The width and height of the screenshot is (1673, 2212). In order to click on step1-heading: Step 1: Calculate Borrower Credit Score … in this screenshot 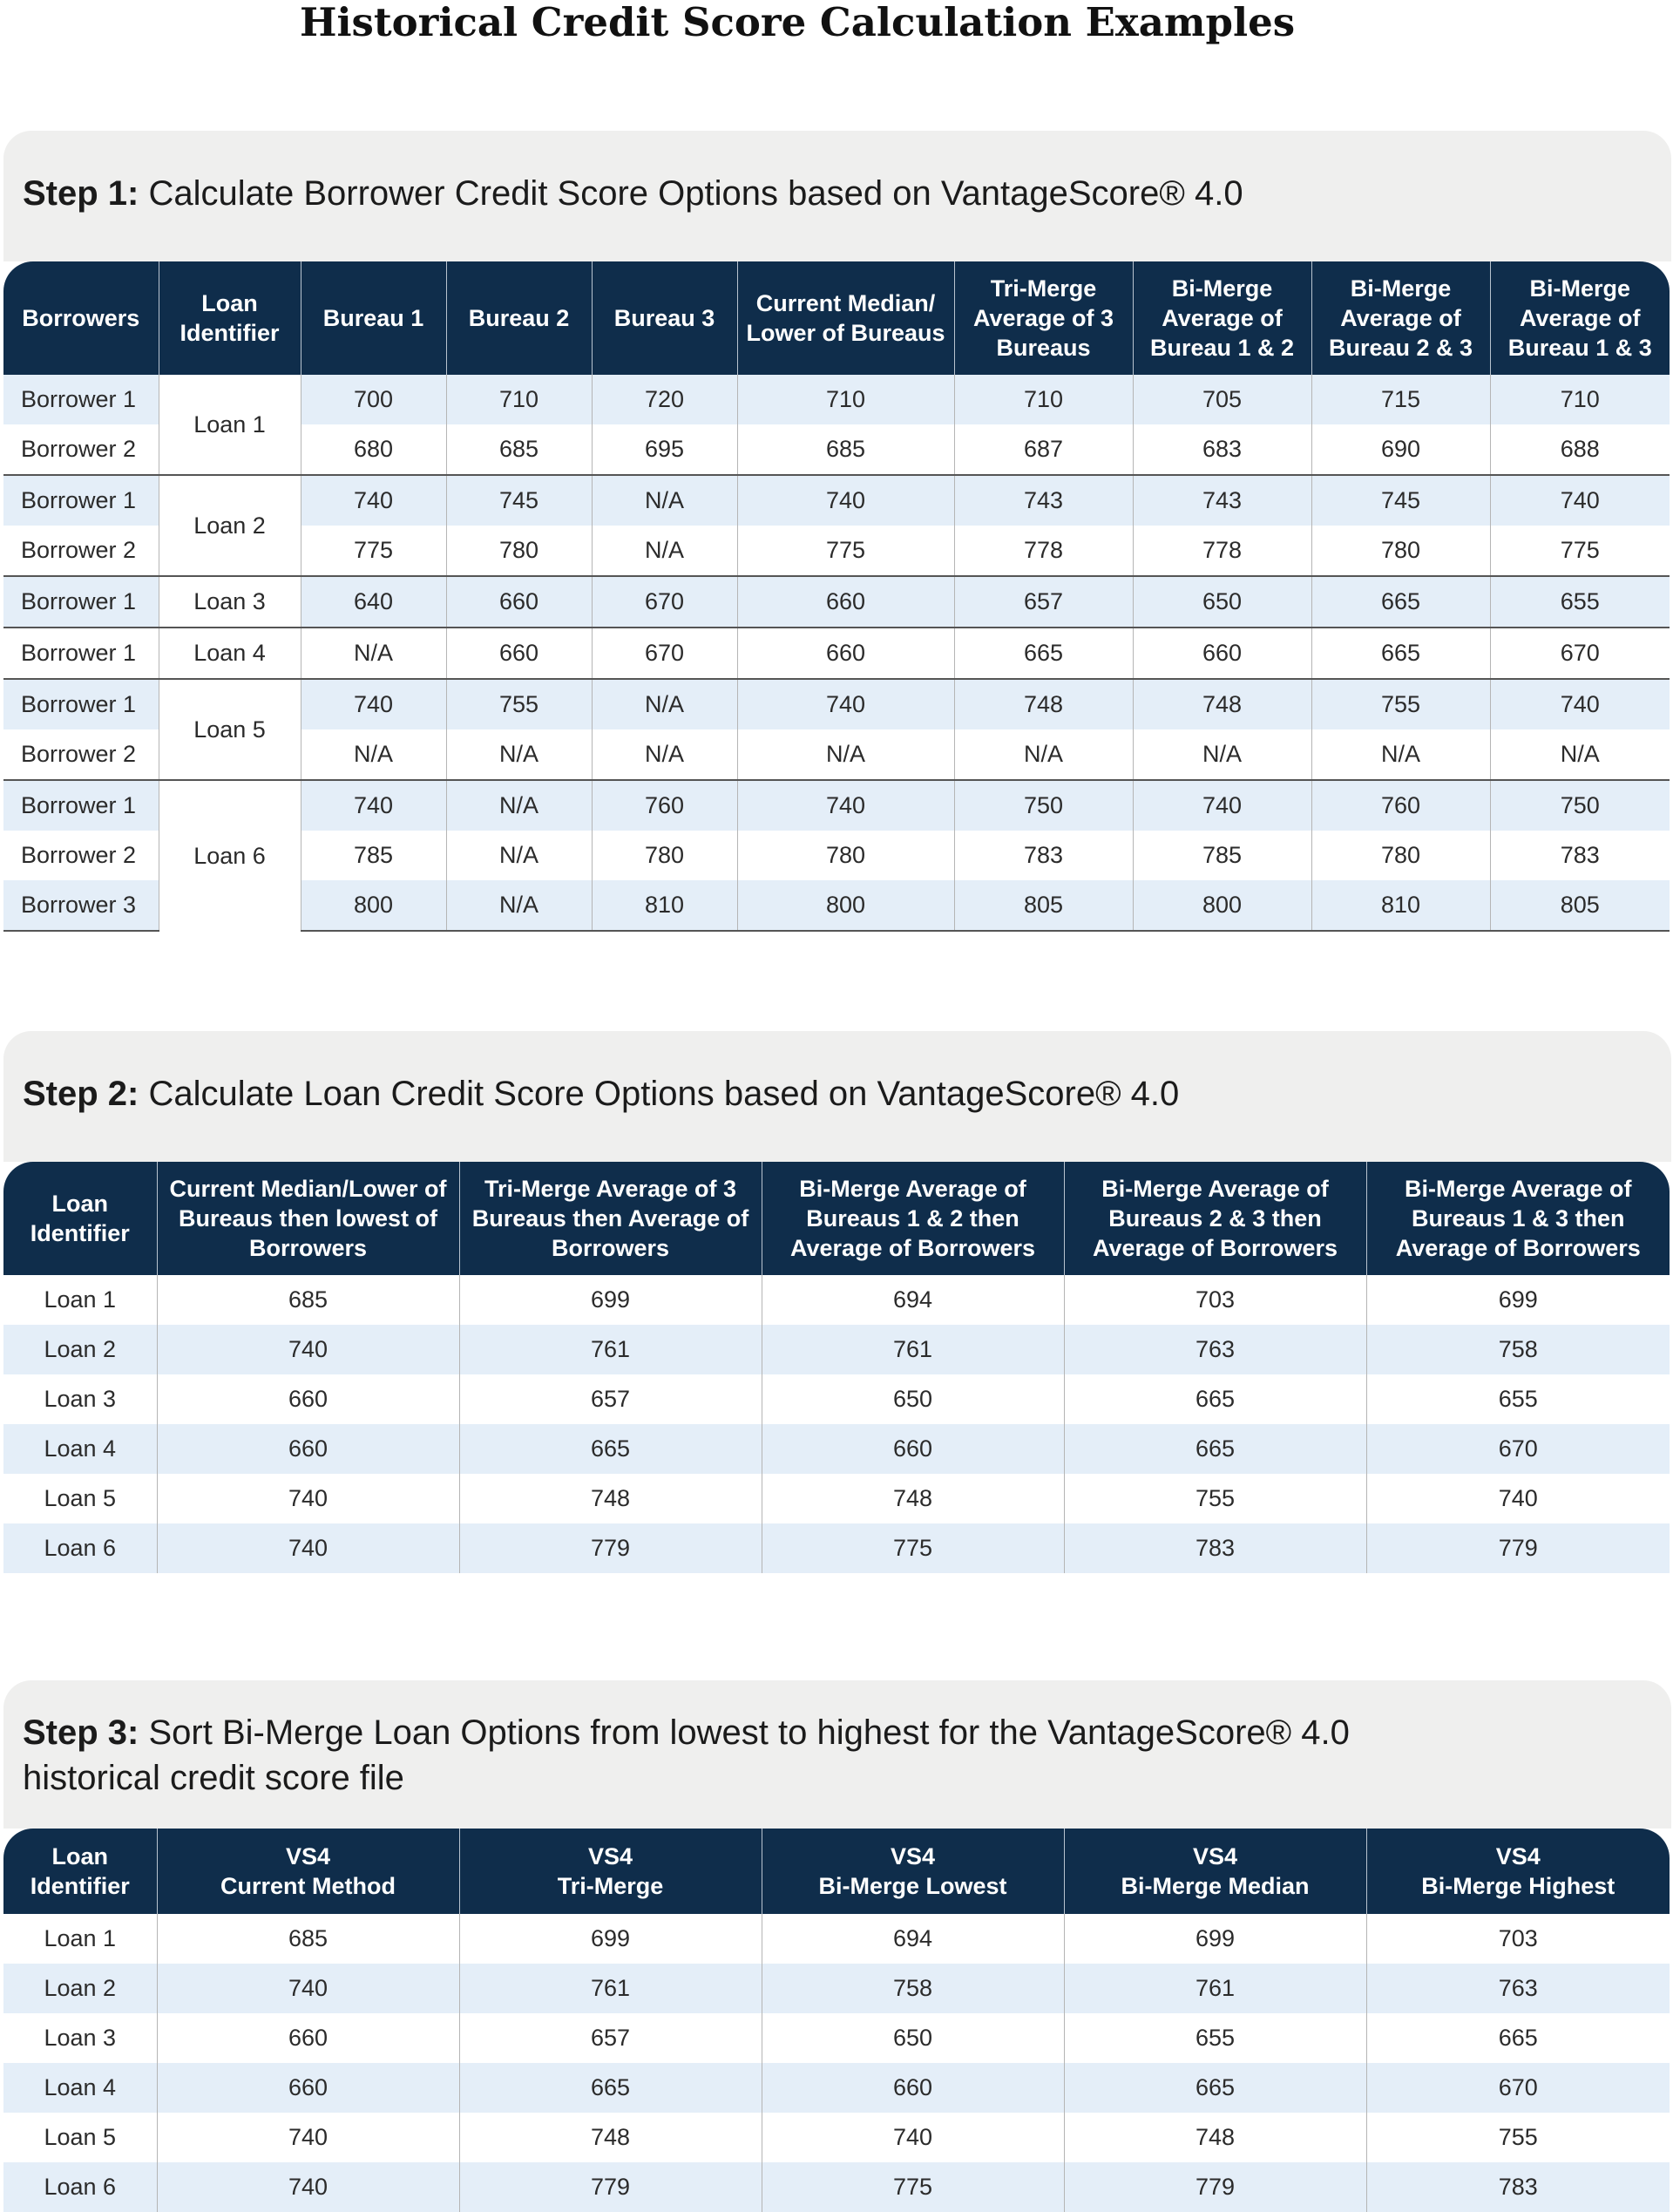, I will do `click(837, 193)`.